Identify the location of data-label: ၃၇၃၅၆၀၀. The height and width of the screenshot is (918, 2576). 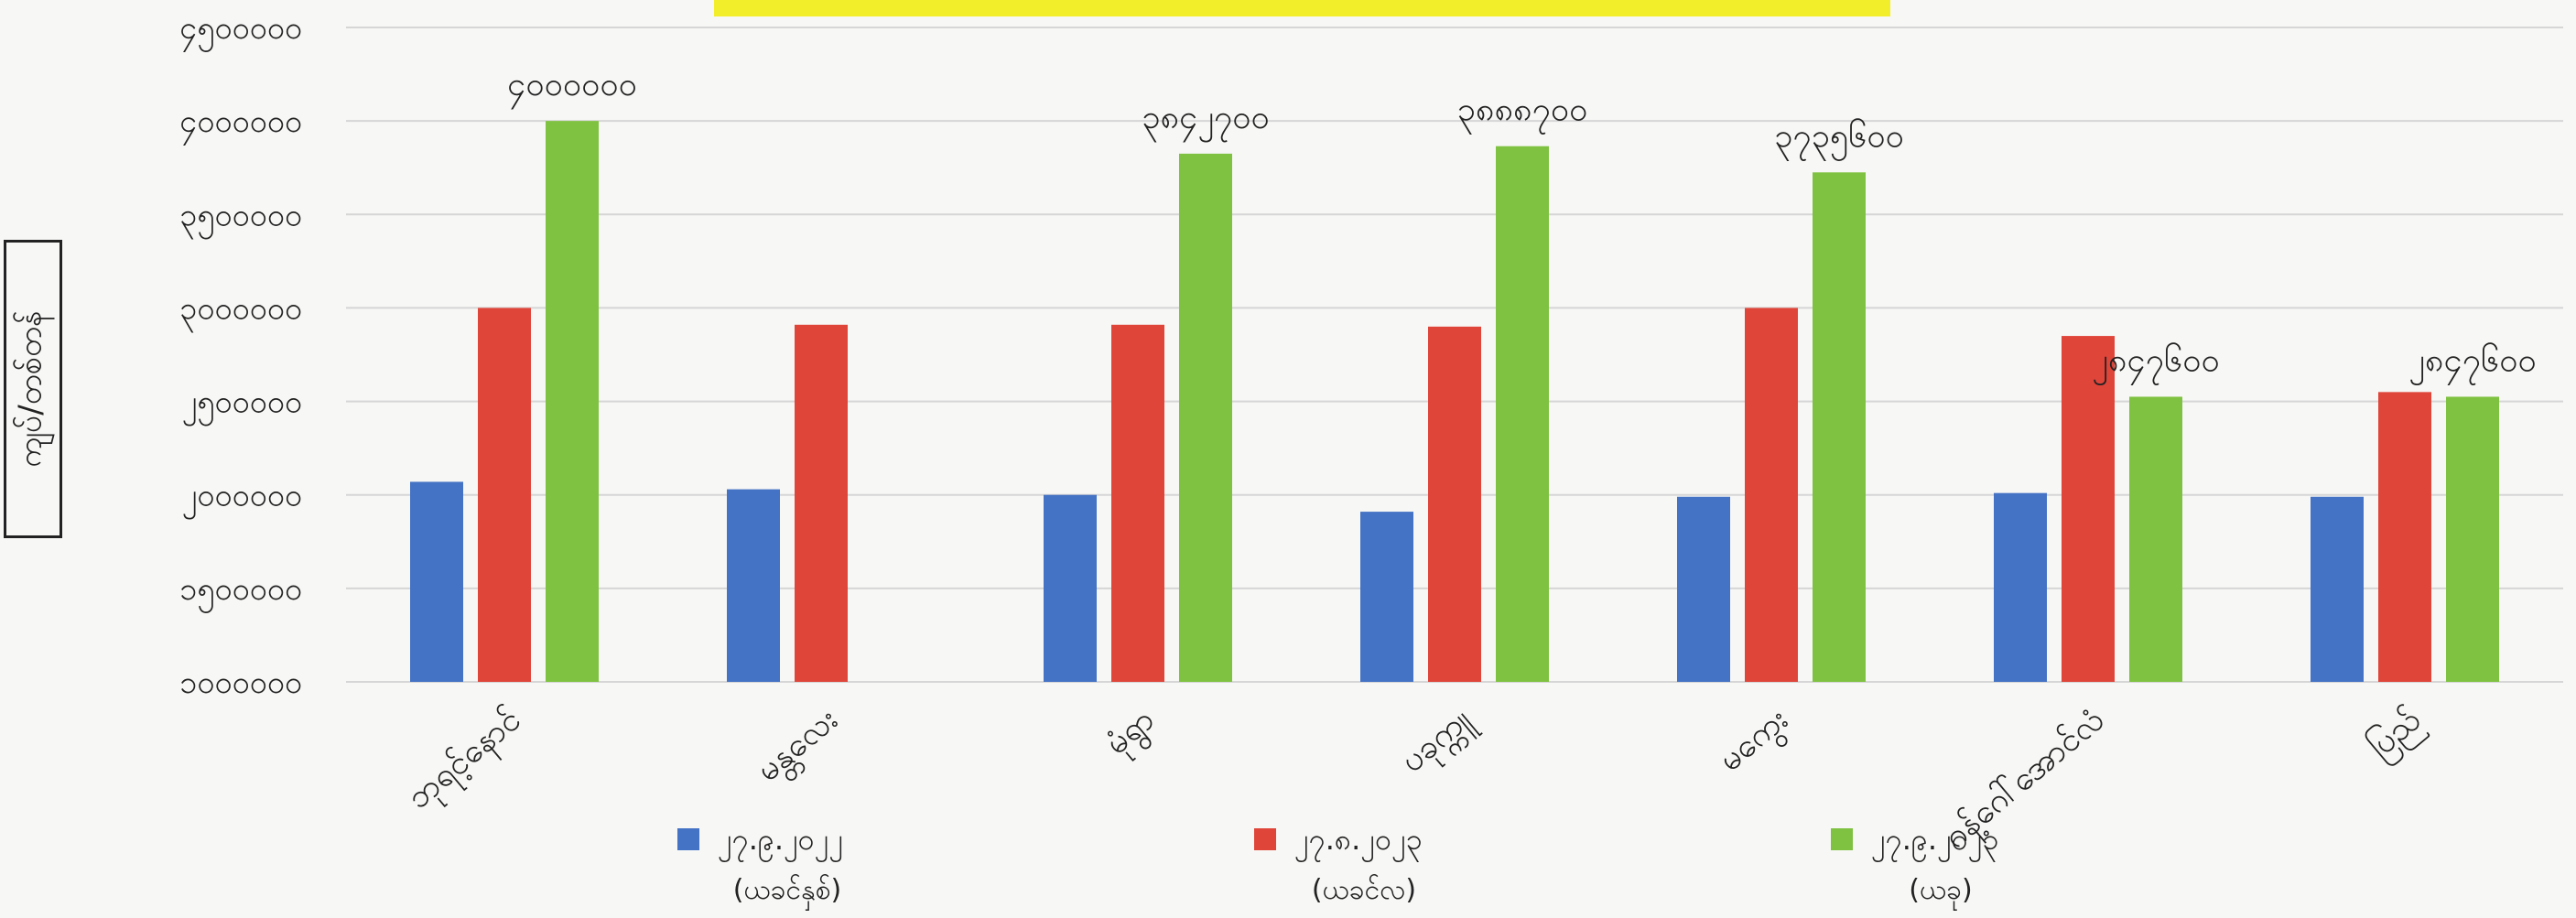
(1839, 139).